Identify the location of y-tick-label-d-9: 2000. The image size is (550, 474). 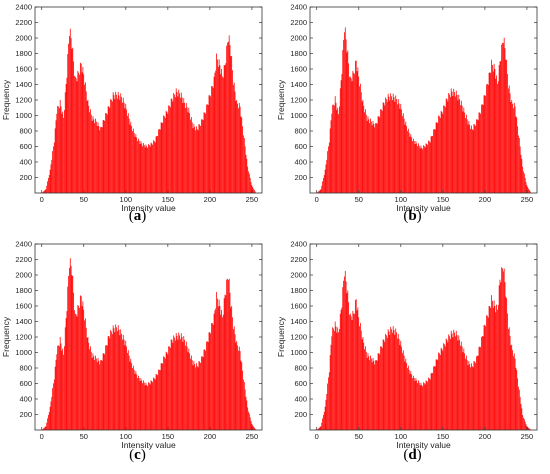
(298, 275).